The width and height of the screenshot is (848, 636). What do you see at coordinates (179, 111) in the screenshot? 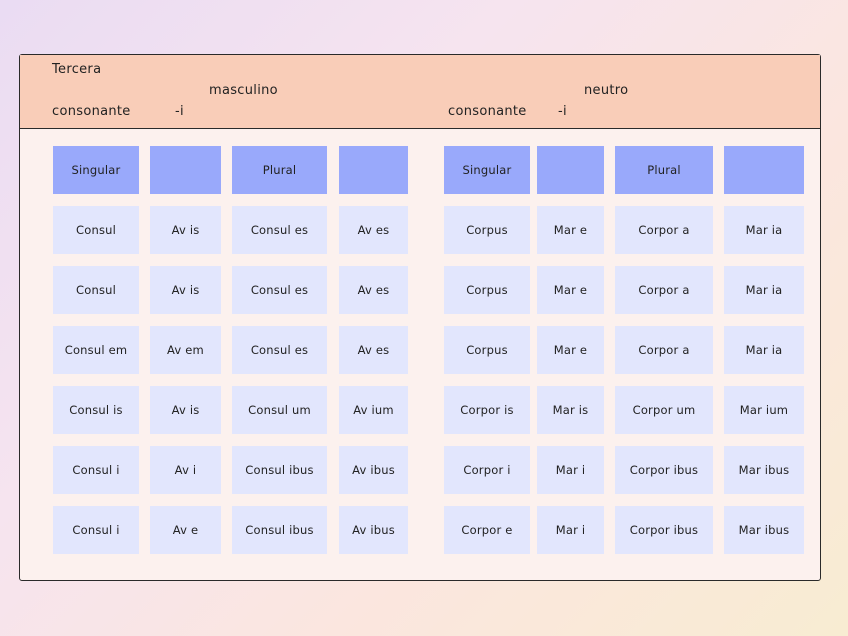
I see `i-stem-label-masc: -i` at bounding box center [179, 111].